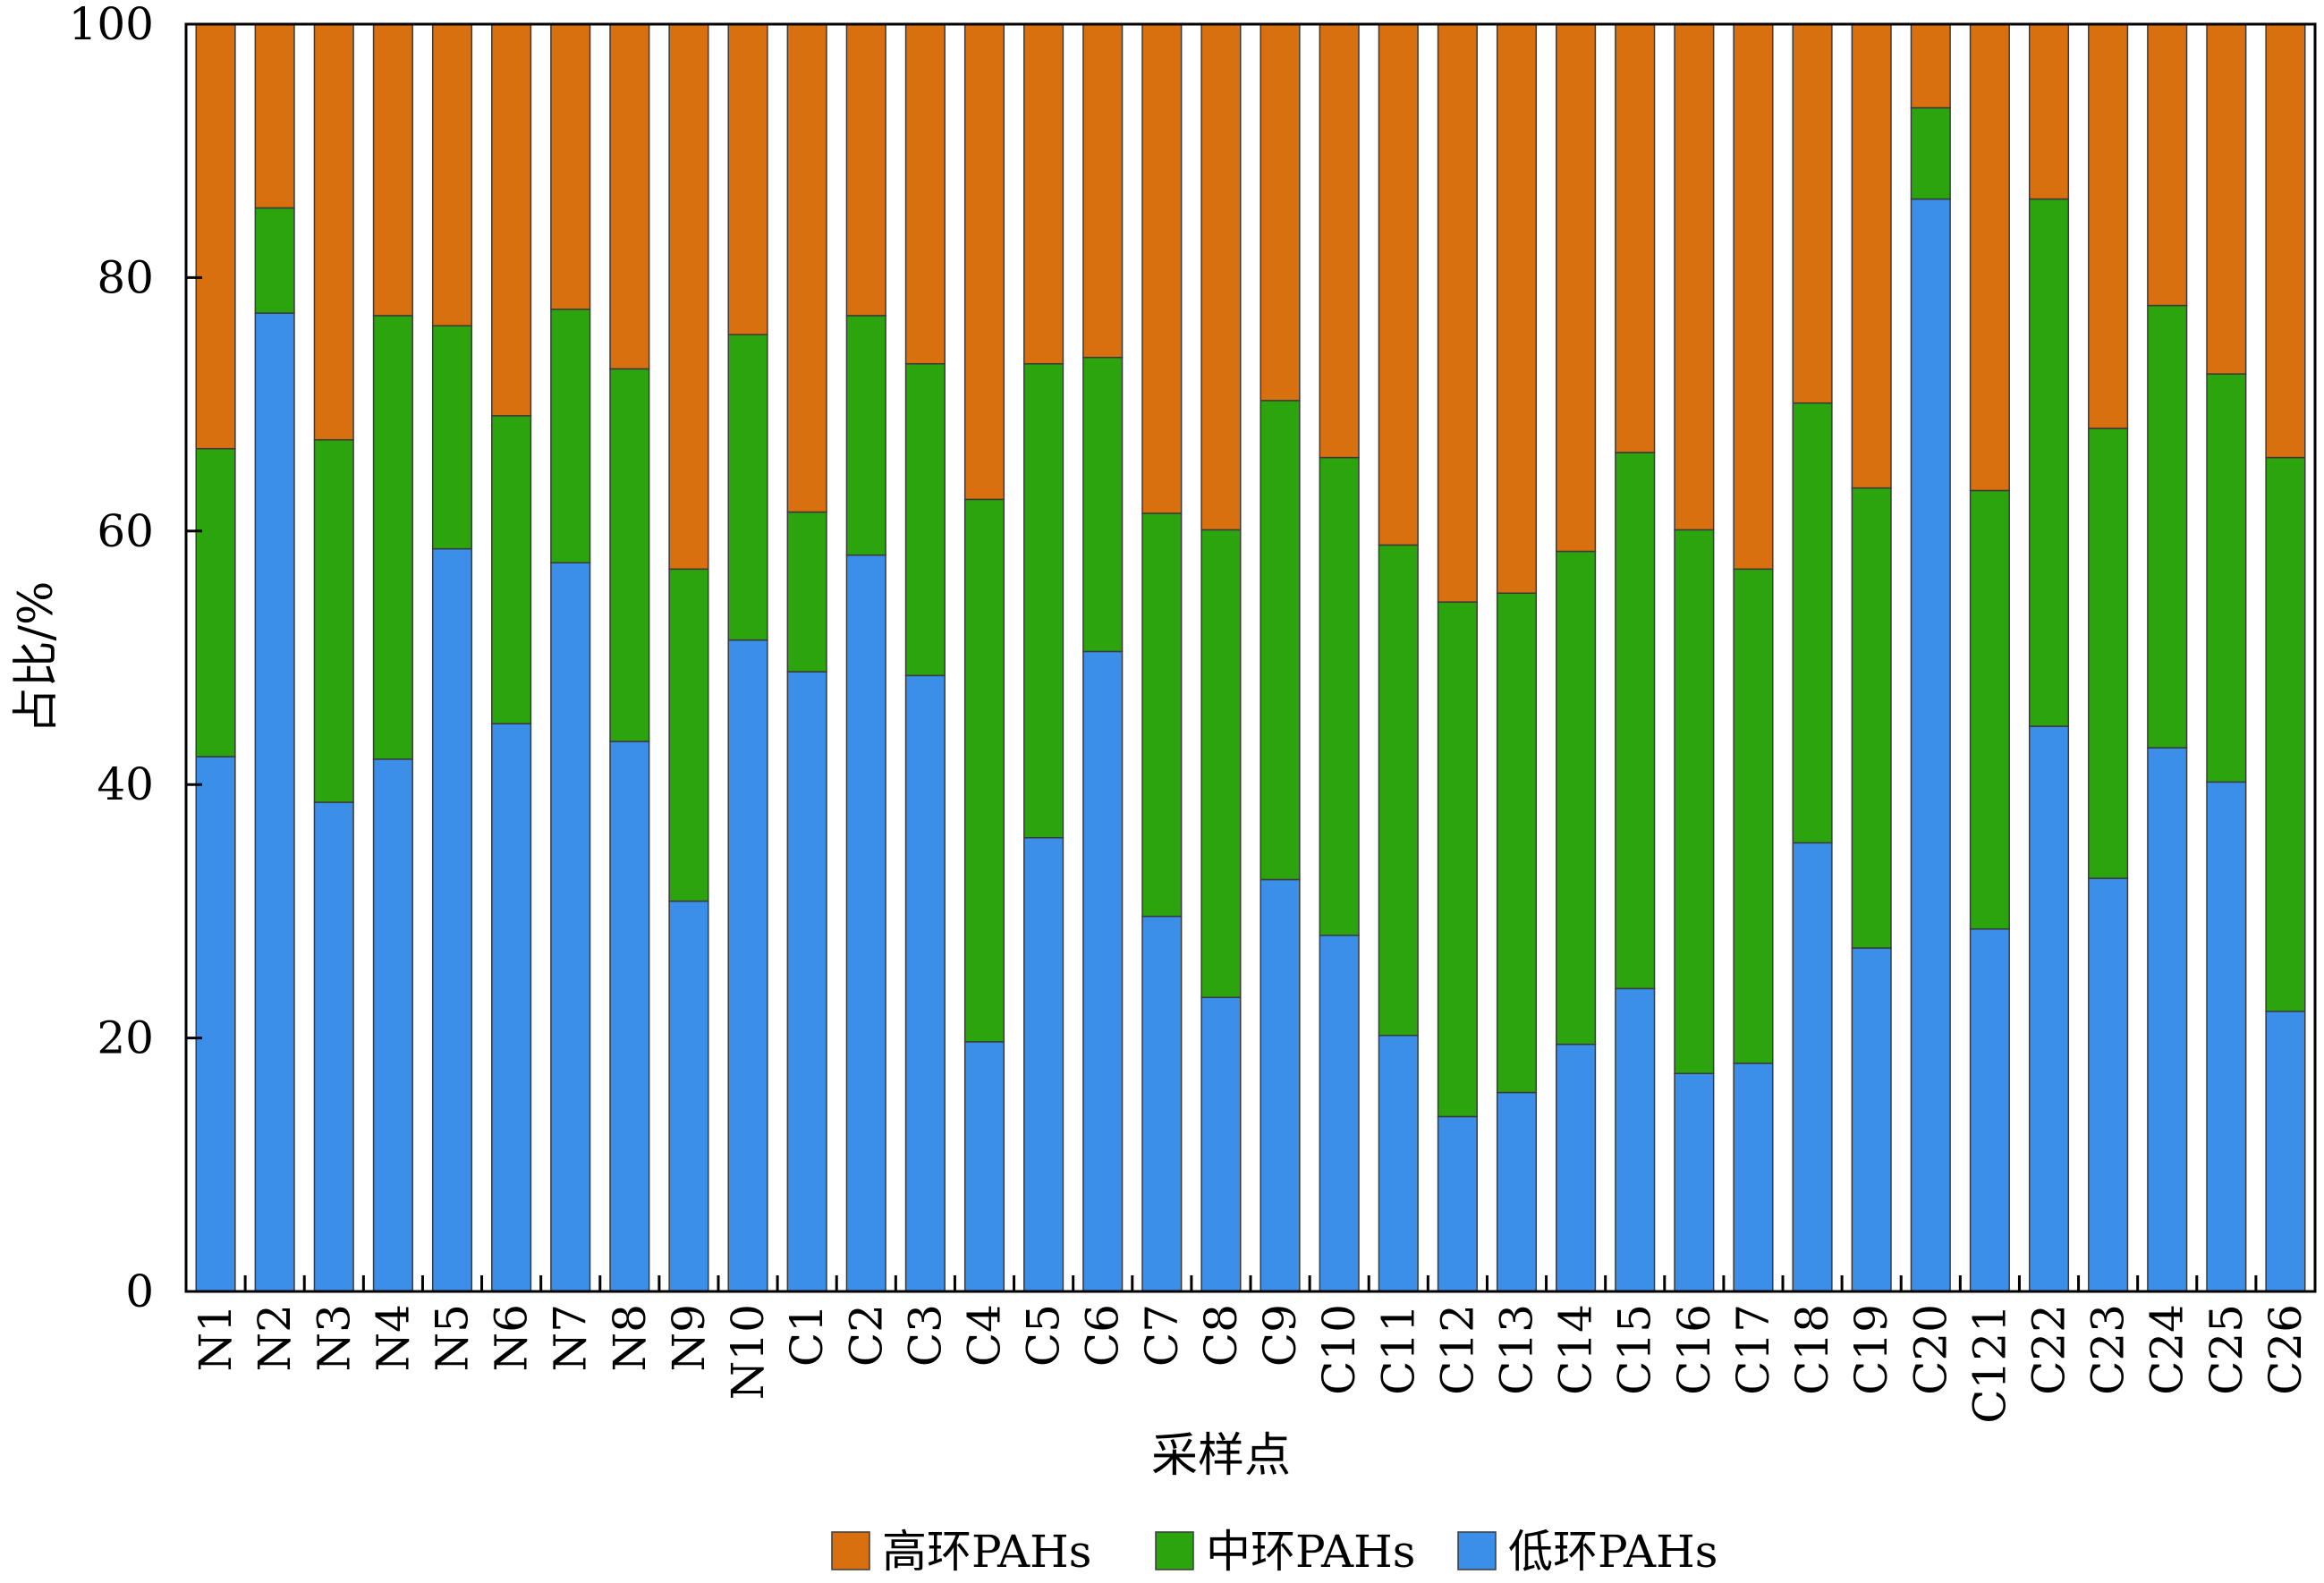 The width and height of the screenshot is (2324, 1583). Describe the element at coordinates (126, 277) in the screenshot. I see `y-tick-label: 80` at that location.